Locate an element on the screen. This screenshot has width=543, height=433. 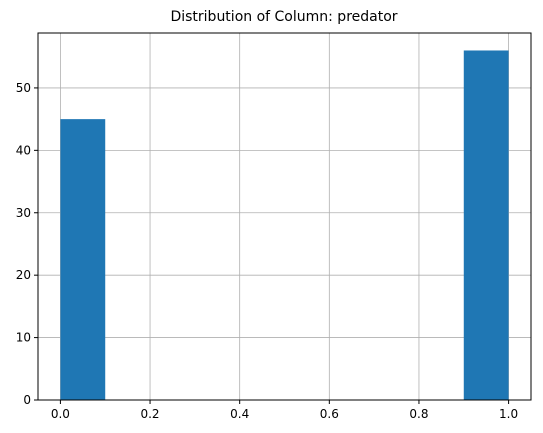
y-tick-label: 50 is located at coordinates (23, 88).